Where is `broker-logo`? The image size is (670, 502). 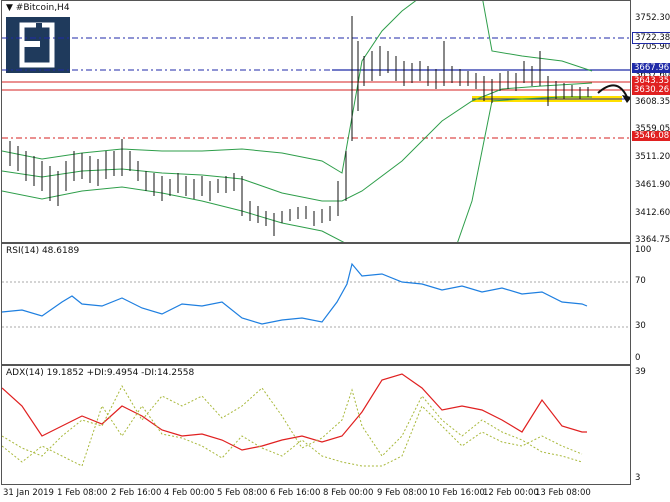
broker-logo is located at coordinates (38, 45).